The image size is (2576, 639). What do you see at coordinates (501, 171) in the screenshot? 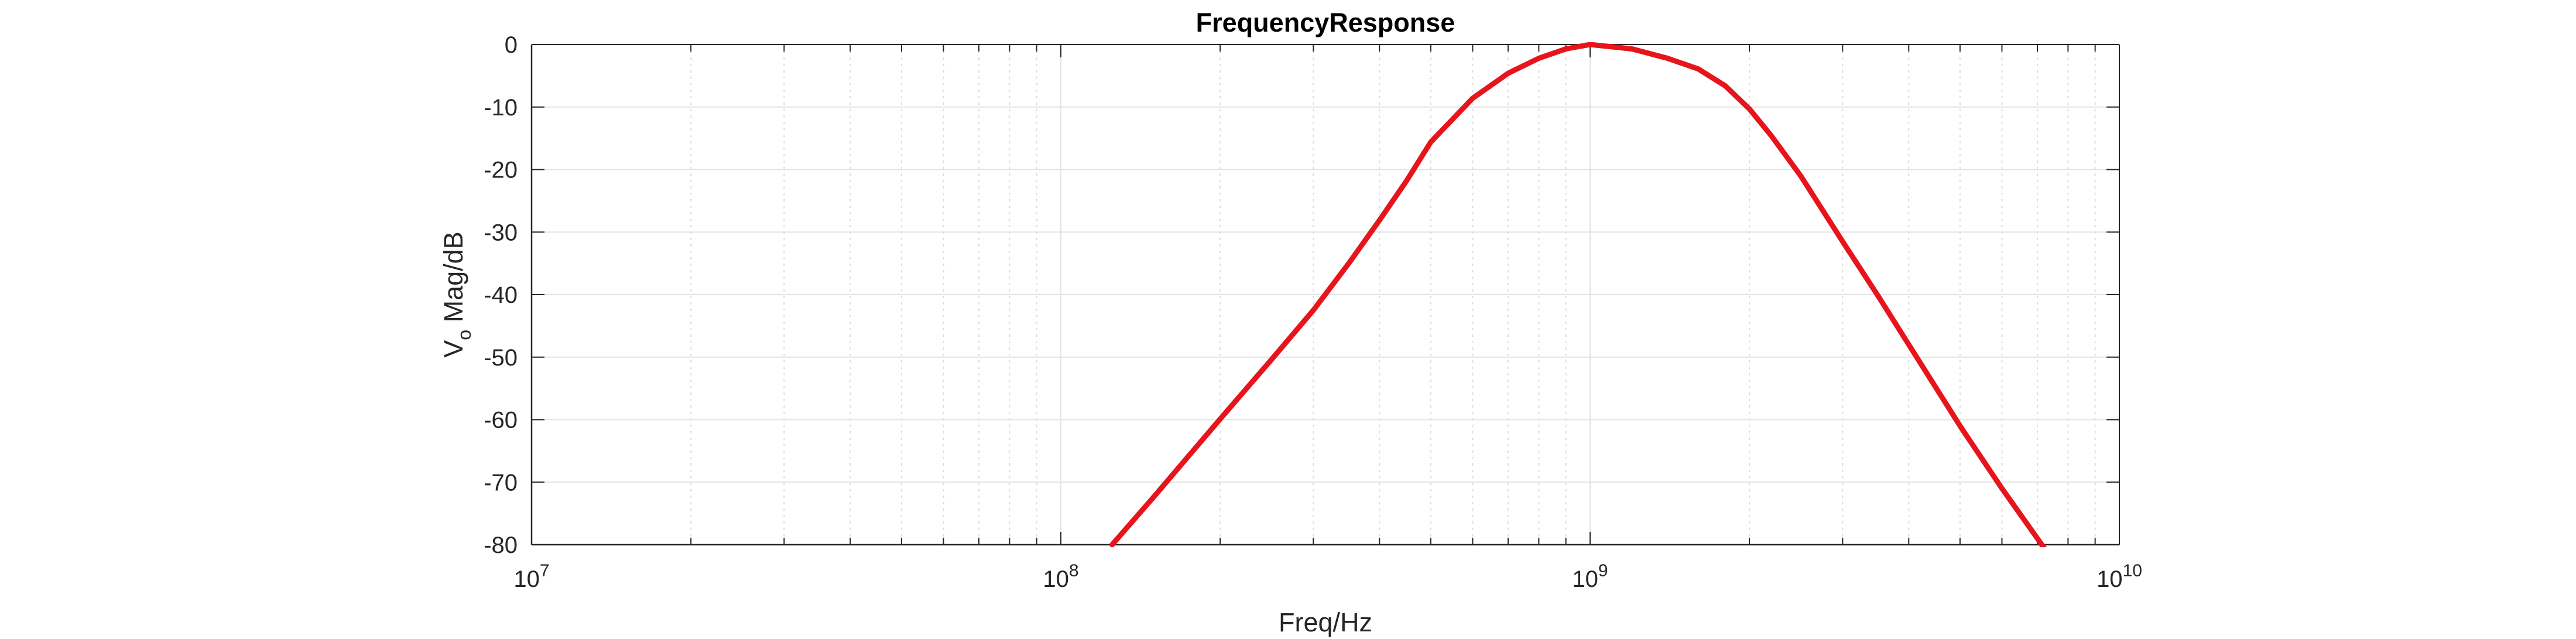
I see `y-tick-label: -20` at bounding box center [501, 171].